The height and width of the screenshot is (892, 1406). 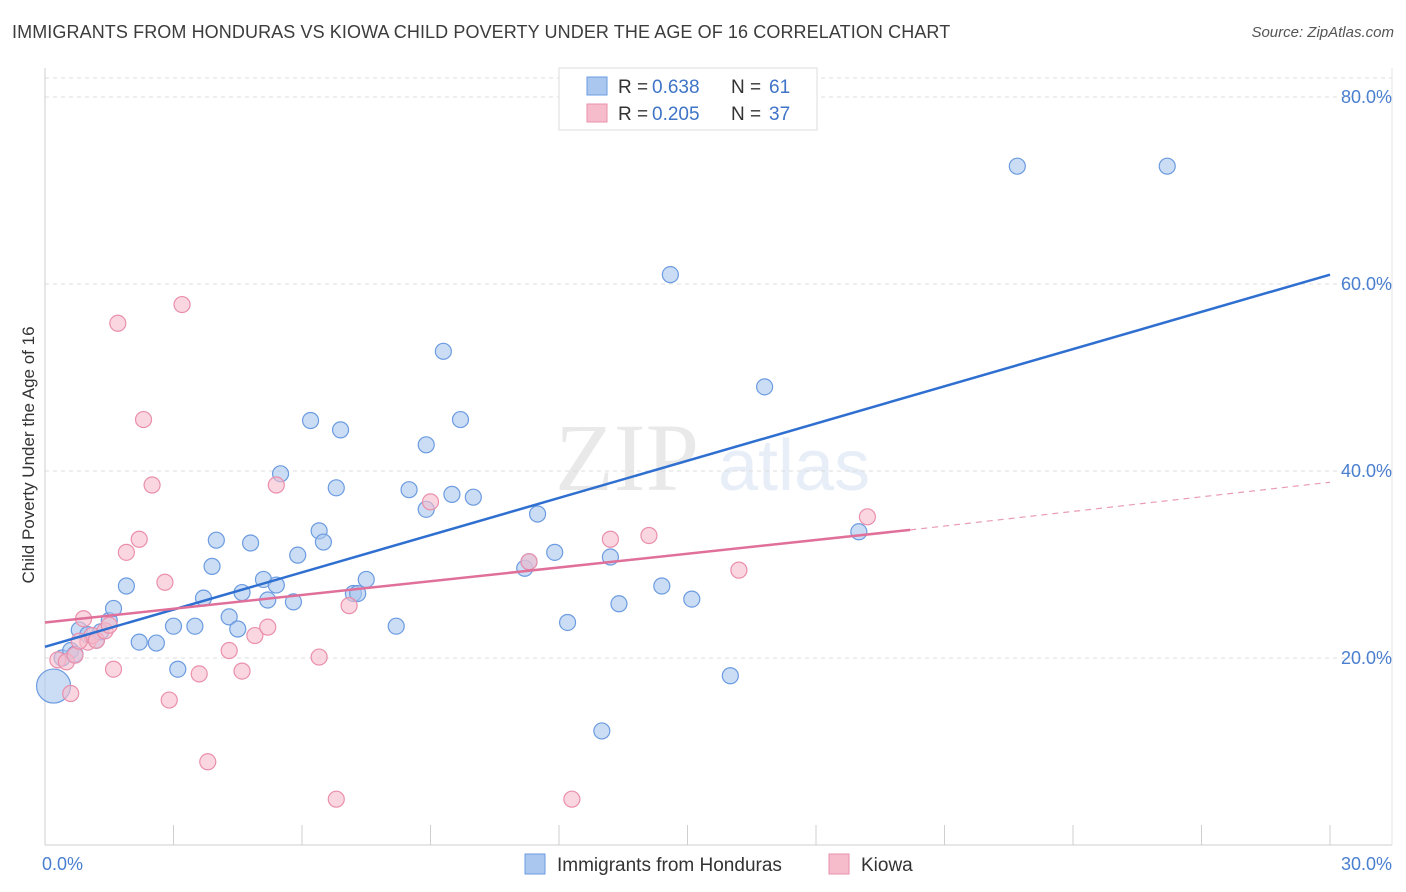 What do you see at coordinates (477, 576) in the screenshot?
I see `trendline-kiowa` at bounding box center [477, 576].